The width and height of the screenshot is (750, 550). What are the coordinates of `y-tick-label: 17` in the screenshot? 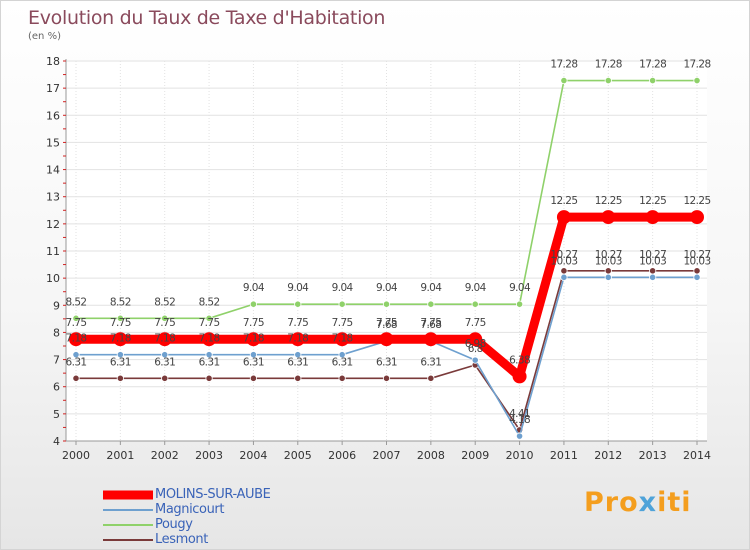 It's located at (53, 88).